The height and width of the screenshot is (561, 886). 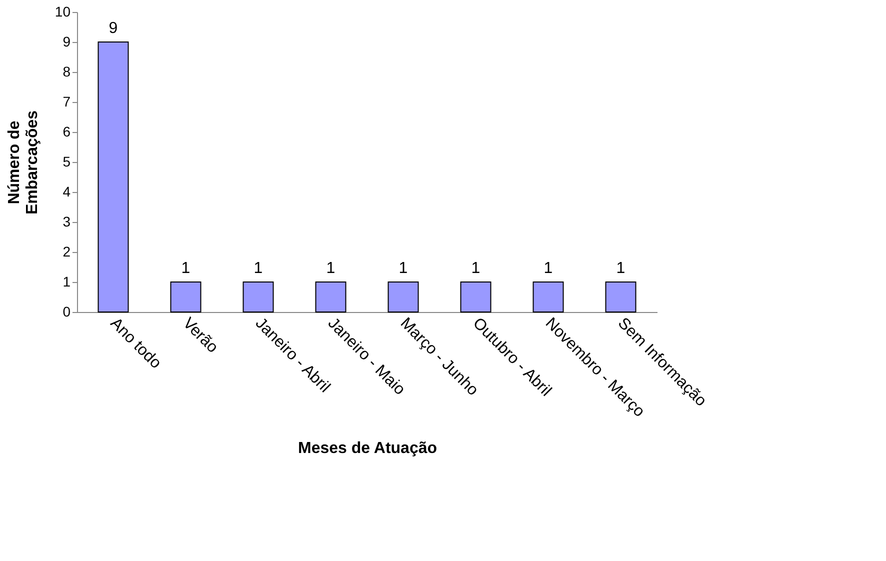 What do you see at coordinates (66, 42) in the screenshot?
I see `y-tick-label: 9` at bounding box center [66, 42].